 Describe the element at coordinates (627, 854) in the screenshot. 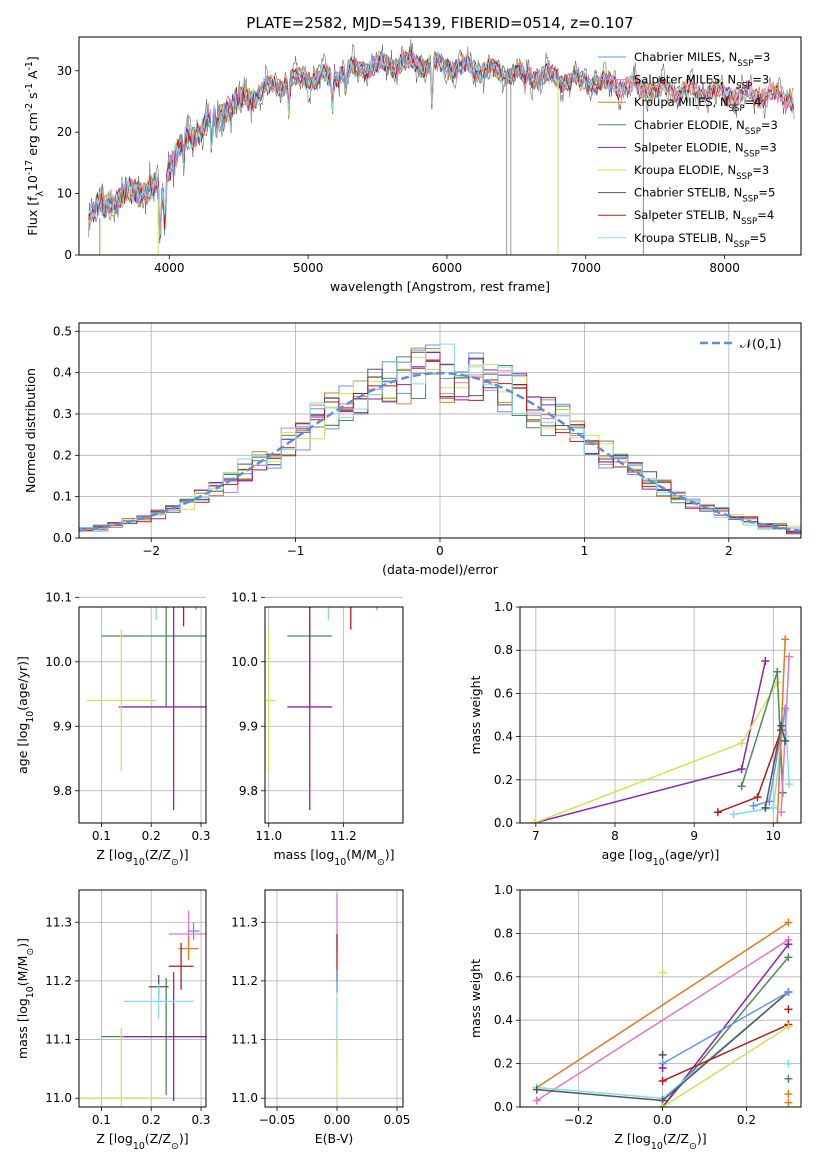

I see `text-span: age [log` at that location.